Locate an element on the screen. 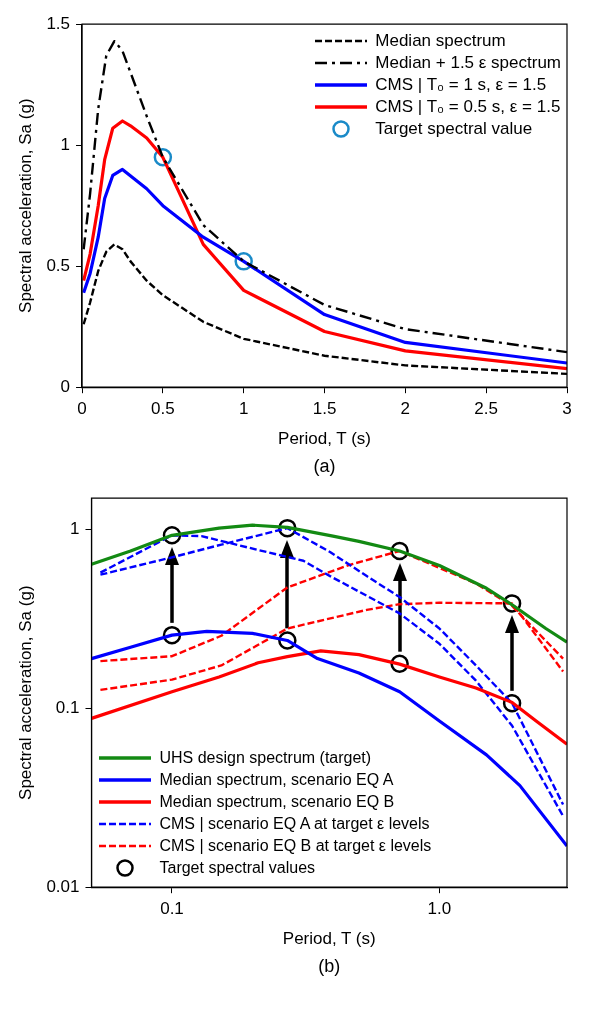  legend-label: Median spectrum, scenario EQ A is located at coordinates (276, 780).